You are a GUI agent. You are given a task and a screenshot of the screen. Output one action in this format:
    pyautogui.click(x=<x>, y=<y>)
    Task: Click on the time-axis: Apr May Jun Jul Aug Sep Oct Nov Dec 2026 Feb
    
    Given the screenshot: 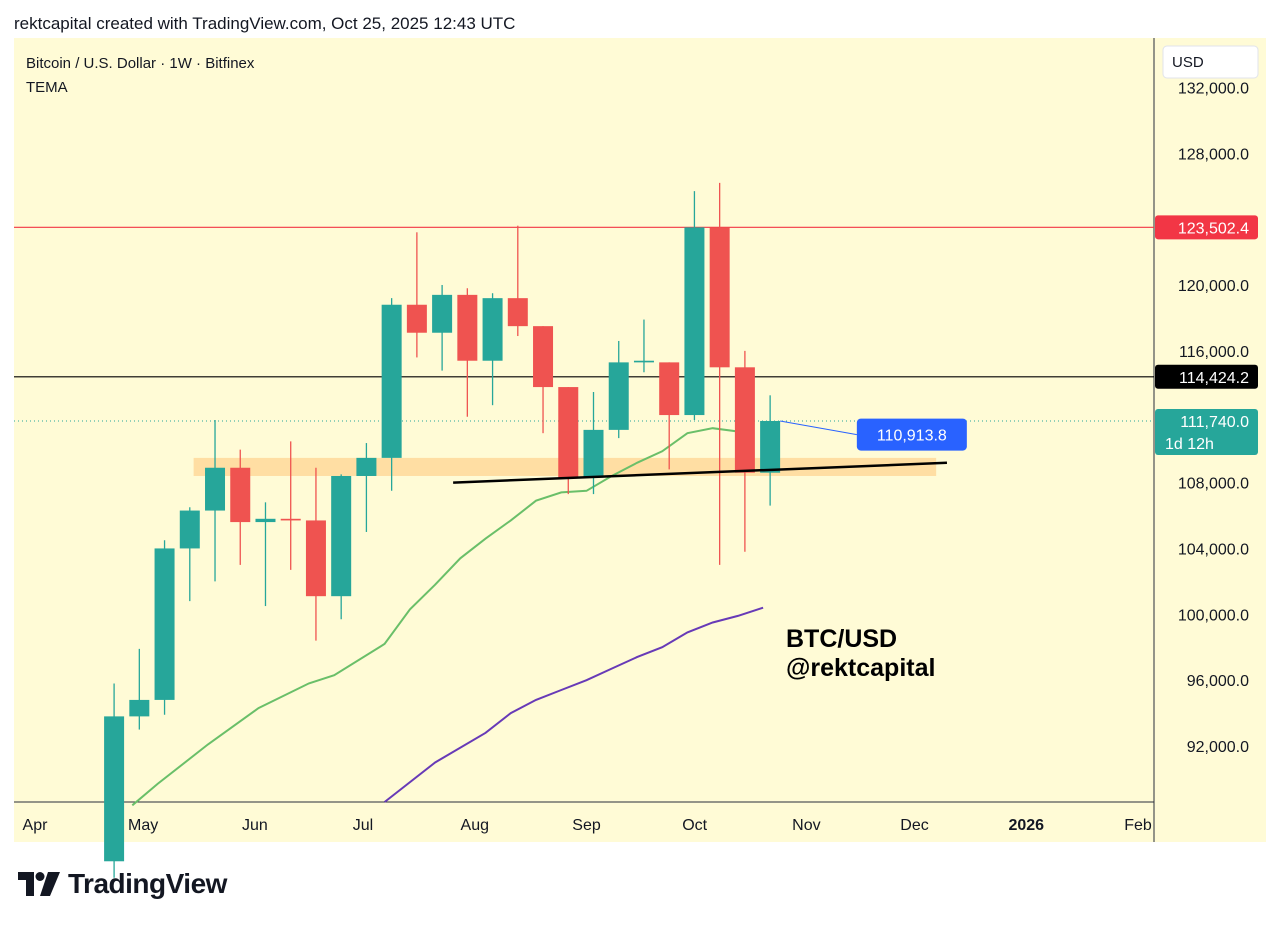 What is the action you would take?
    pyautogui.click(x=587, y=825)
    